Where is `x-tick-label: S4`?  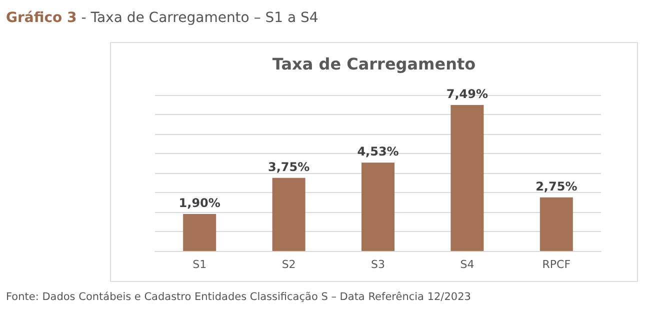
x-tick-label: S4 is located at coordinates (467, 264).